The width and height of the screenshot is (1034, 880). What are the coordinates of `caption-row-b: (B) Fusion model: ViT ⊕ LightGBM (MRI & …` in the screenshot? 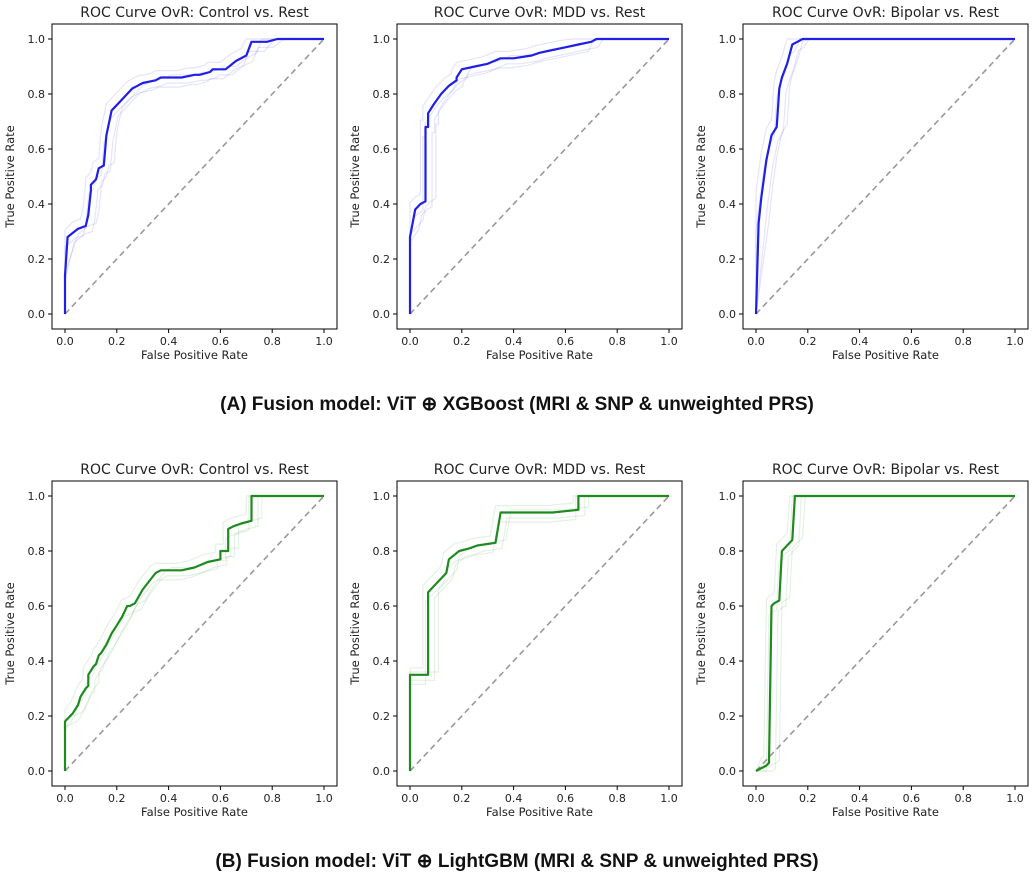 It's located at (517, 861).